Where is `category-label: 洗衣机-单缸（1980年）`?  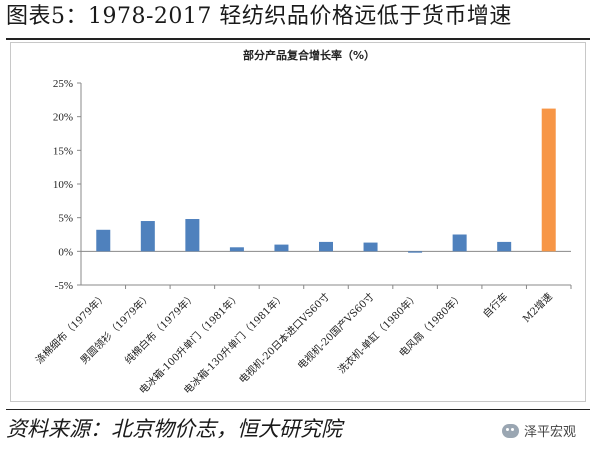 category-label: 洗衣机-单缸（1980年） is located at coordinates (378, 333).